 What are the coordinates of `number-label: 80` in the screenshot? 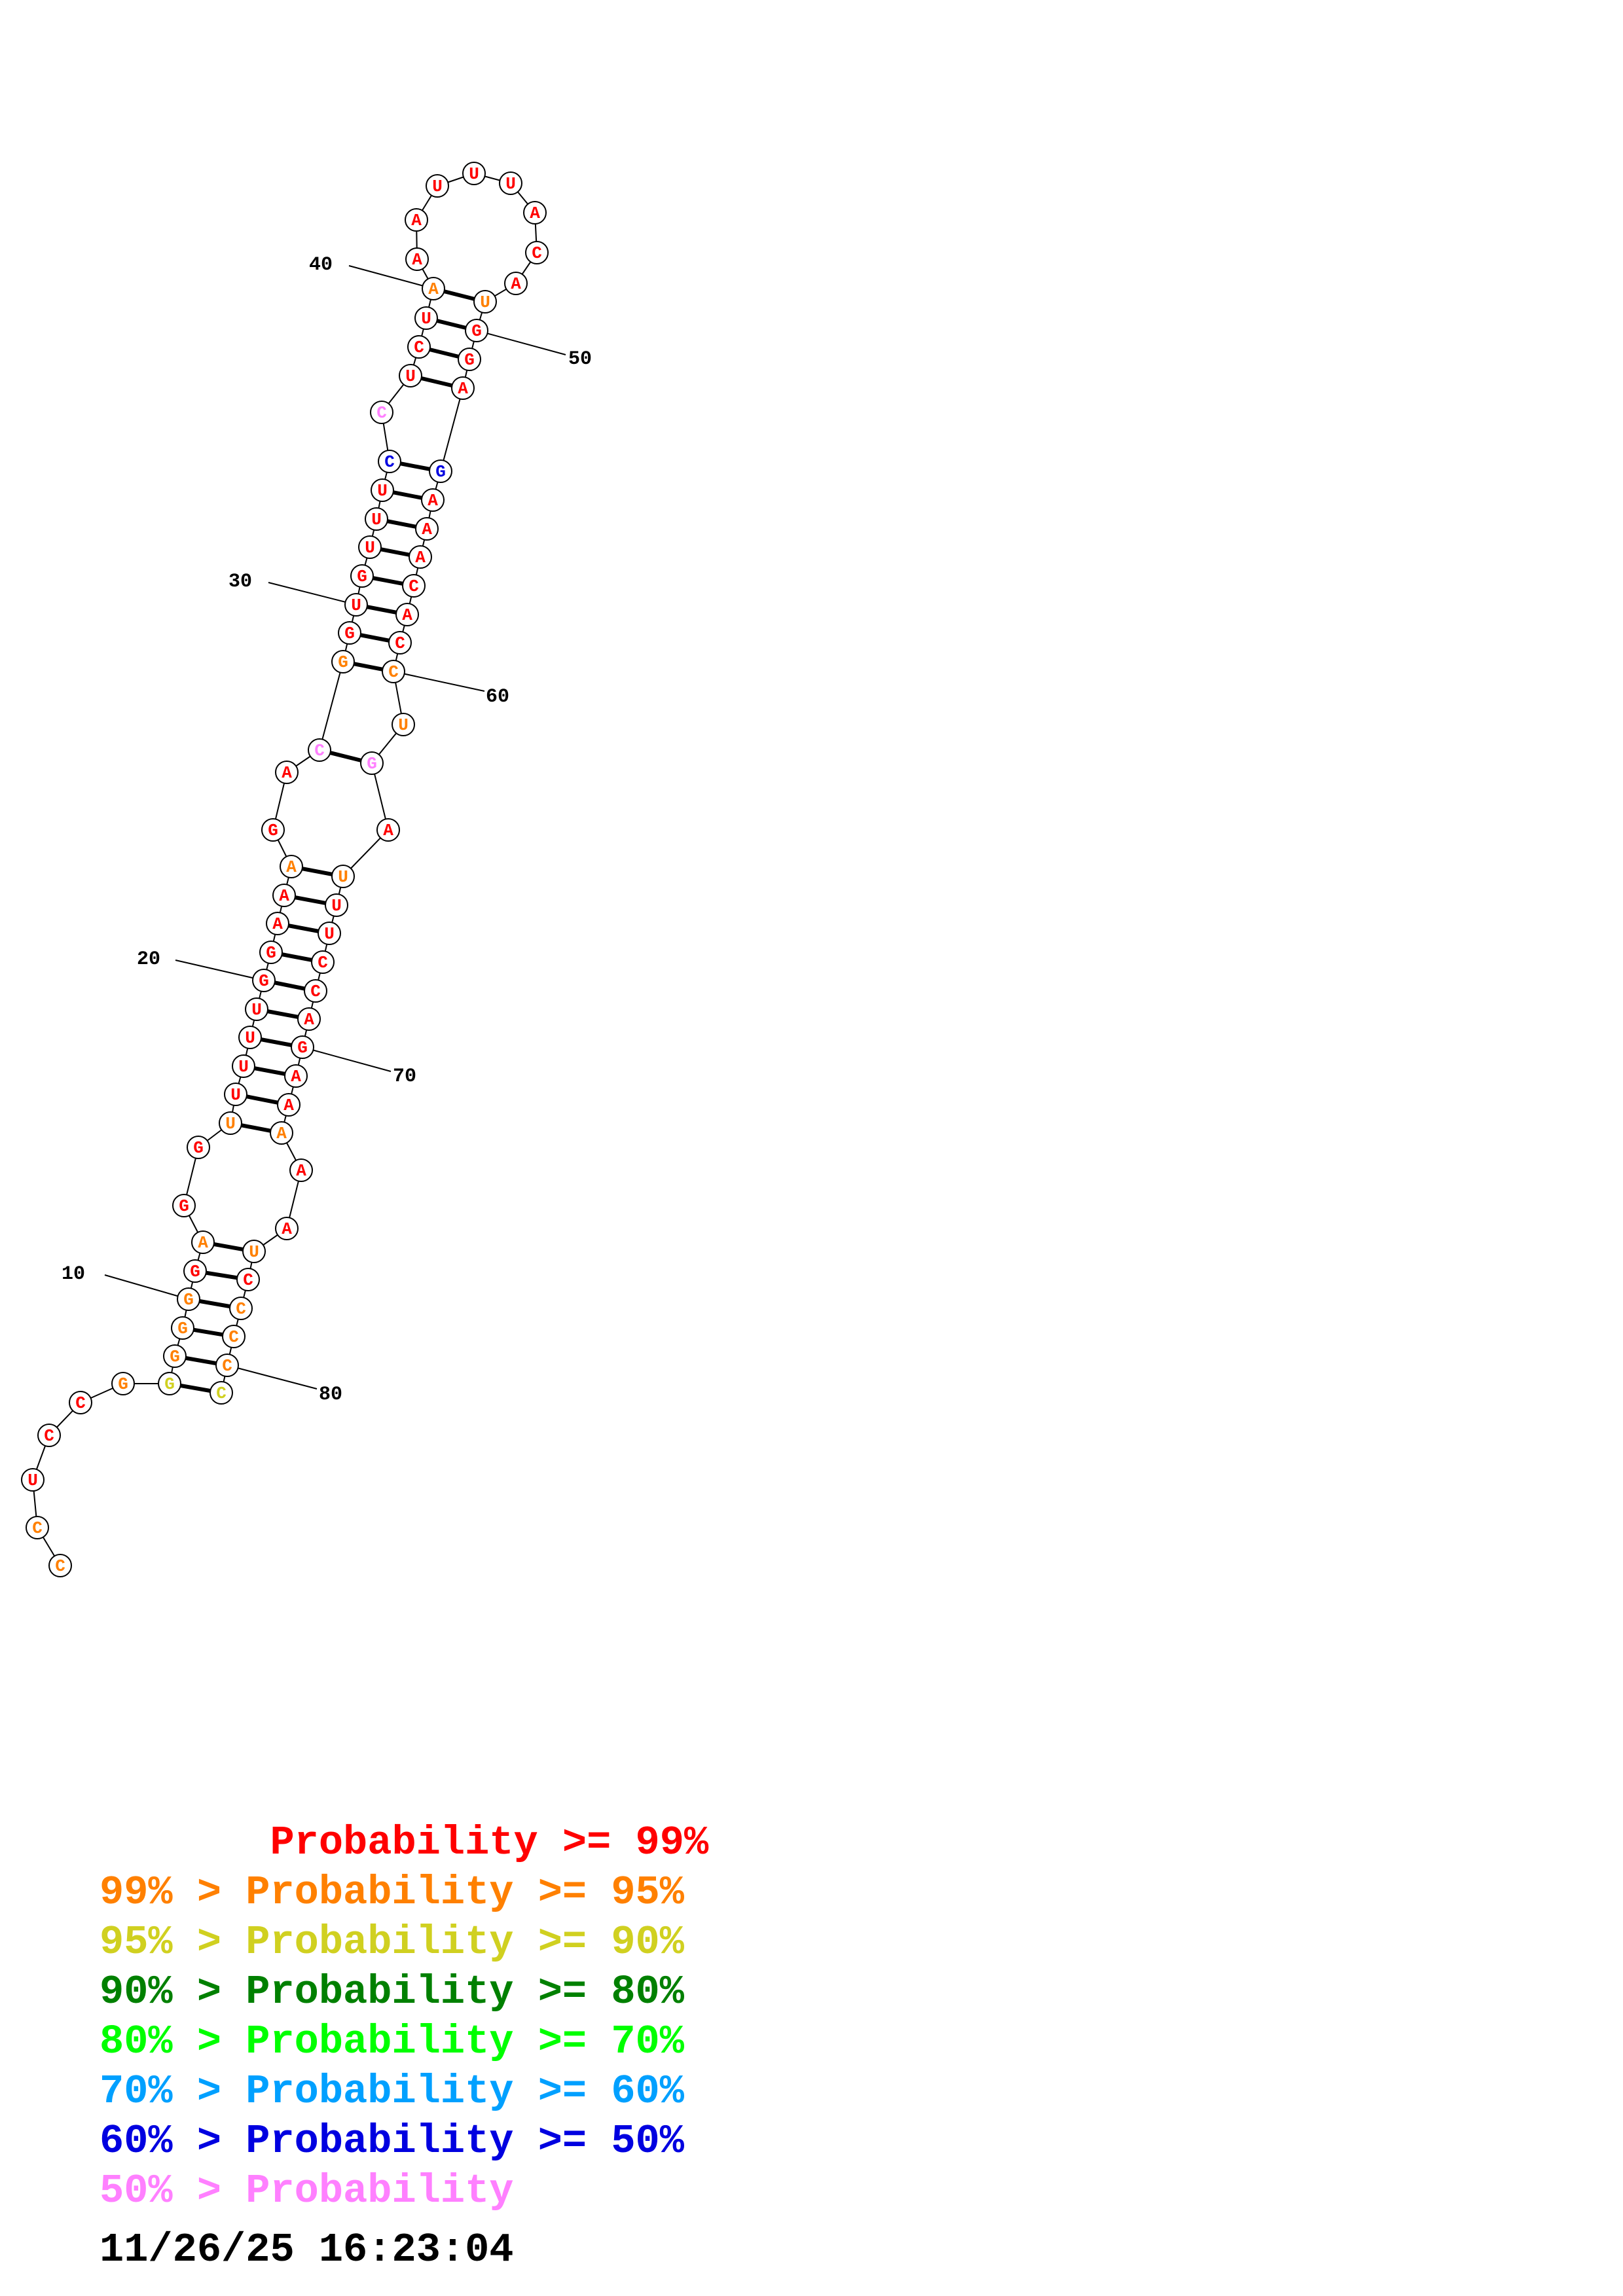 It's located at (330, 1395).